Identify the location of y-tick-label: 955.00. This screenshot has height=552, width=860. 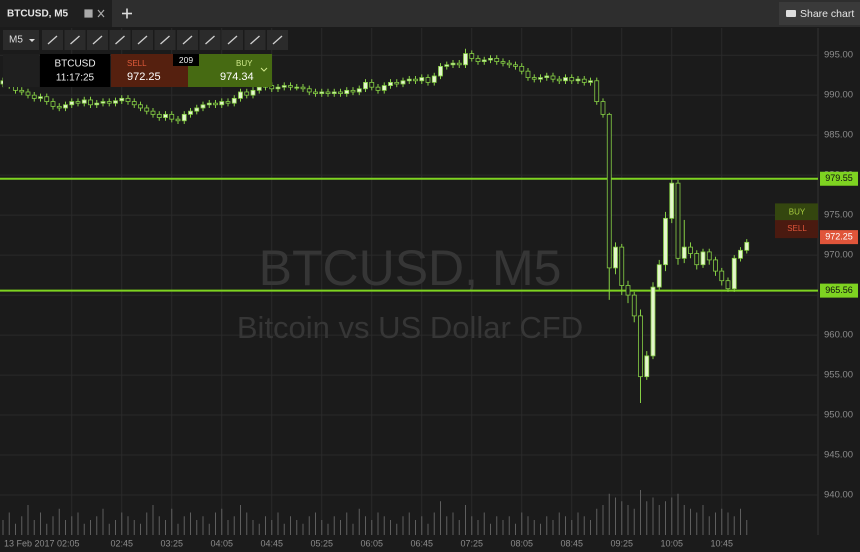
(838, 375).